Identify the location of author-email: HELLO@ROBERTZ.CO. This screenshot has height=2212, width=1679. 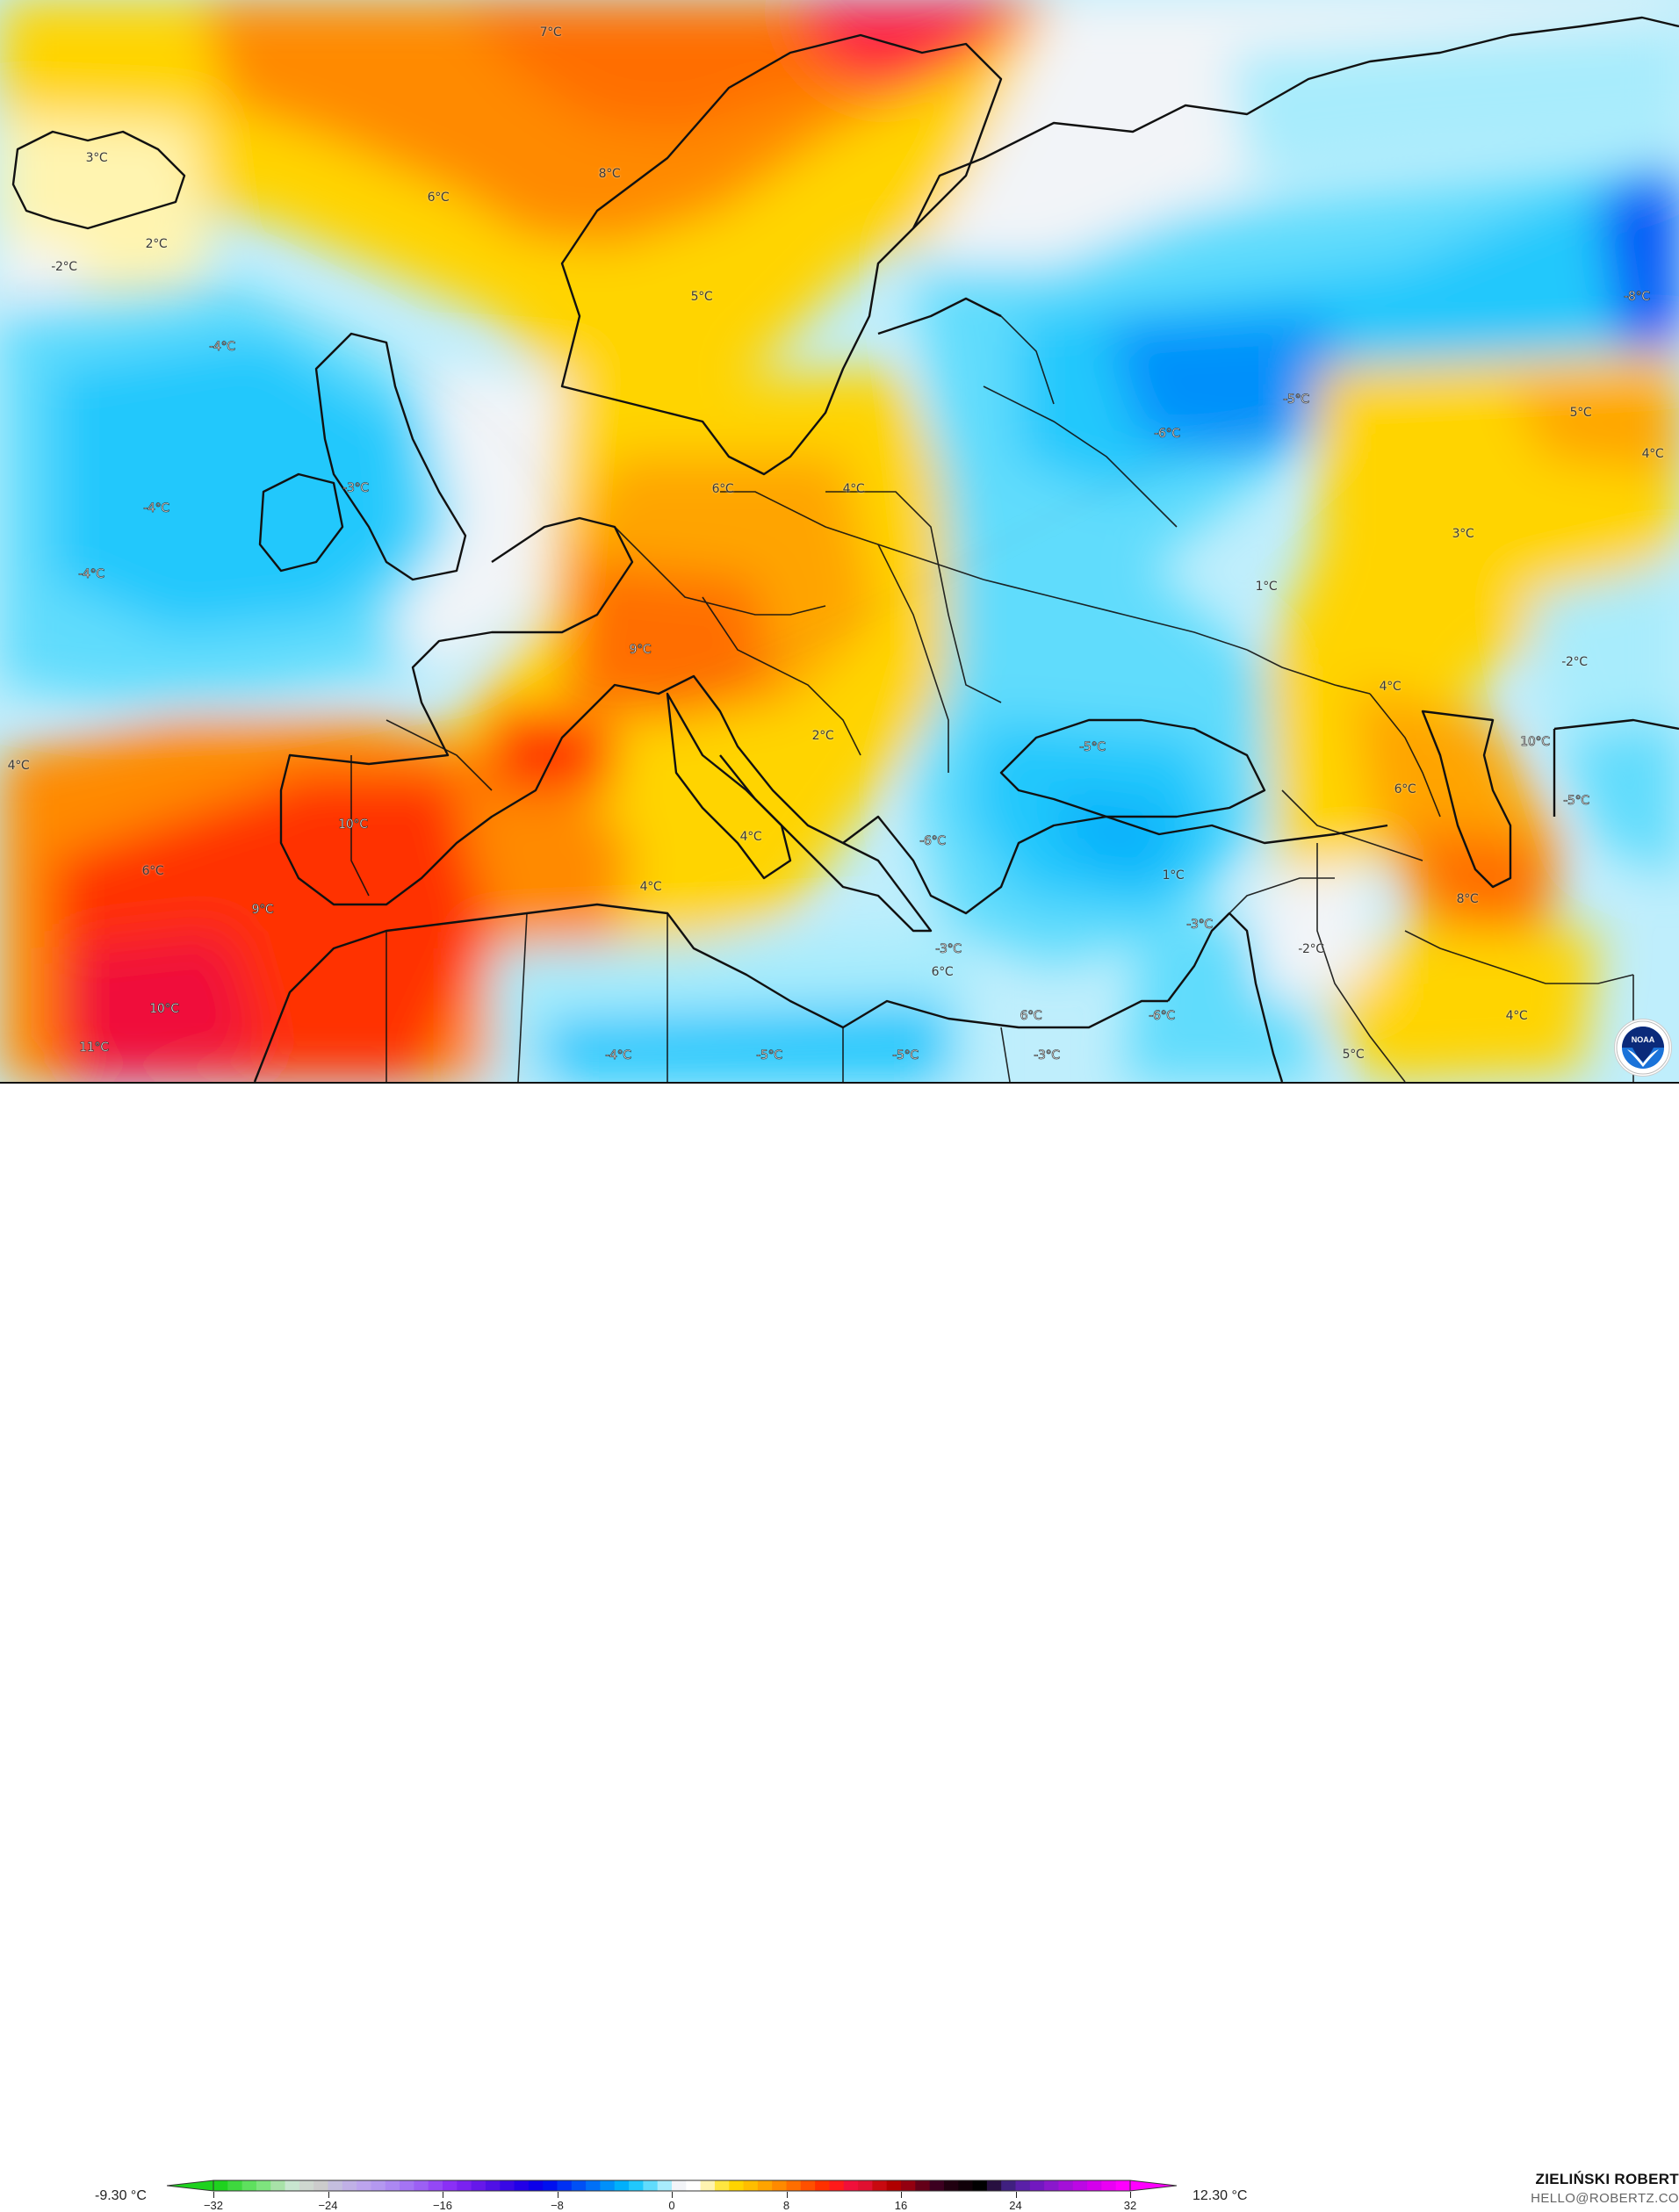
(1605, 2198).